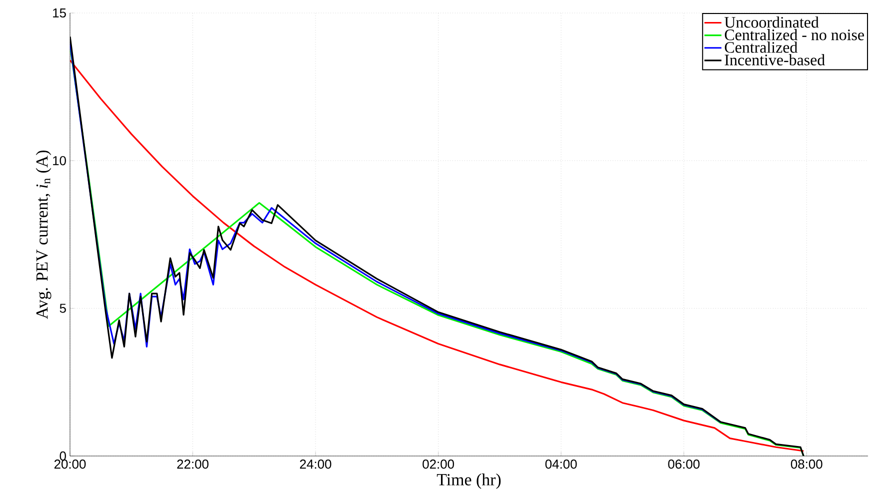 This screenshot has width=881, height=504. What do you see at coordinates (794, 34) in the screenshot?
I see `legend-label: Centralized - no noise` at bounding box center [794, 34].